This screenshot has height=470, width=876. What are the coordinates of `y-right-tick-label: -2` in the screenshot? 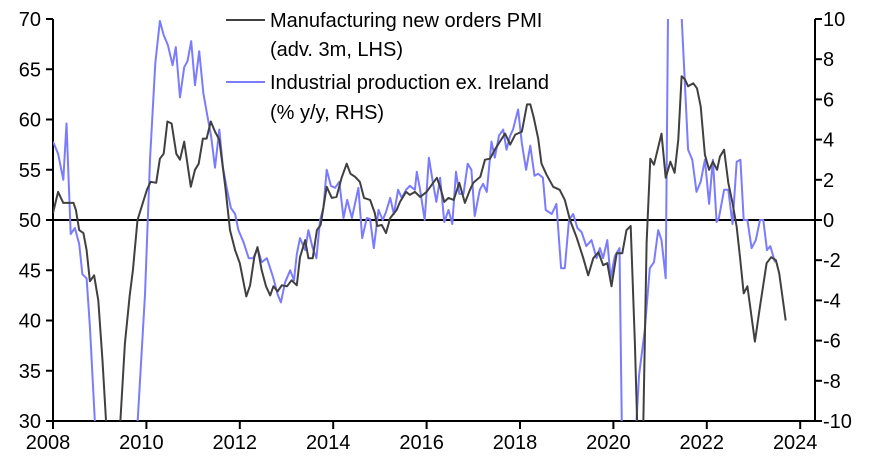 It's located at (832, 261).